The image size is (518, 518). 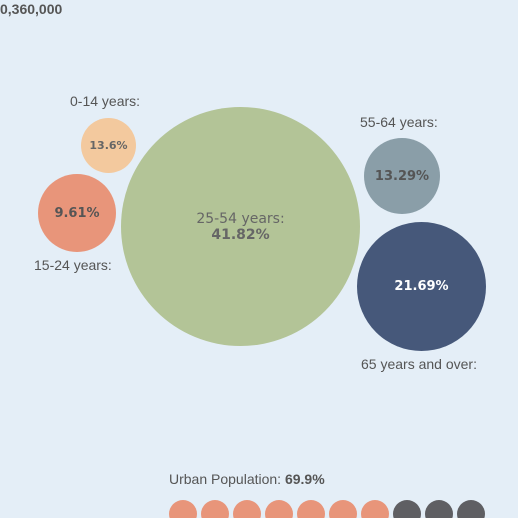 I want to click on bubble-age-0-14: 13.6%, so click(x=108, y=145).